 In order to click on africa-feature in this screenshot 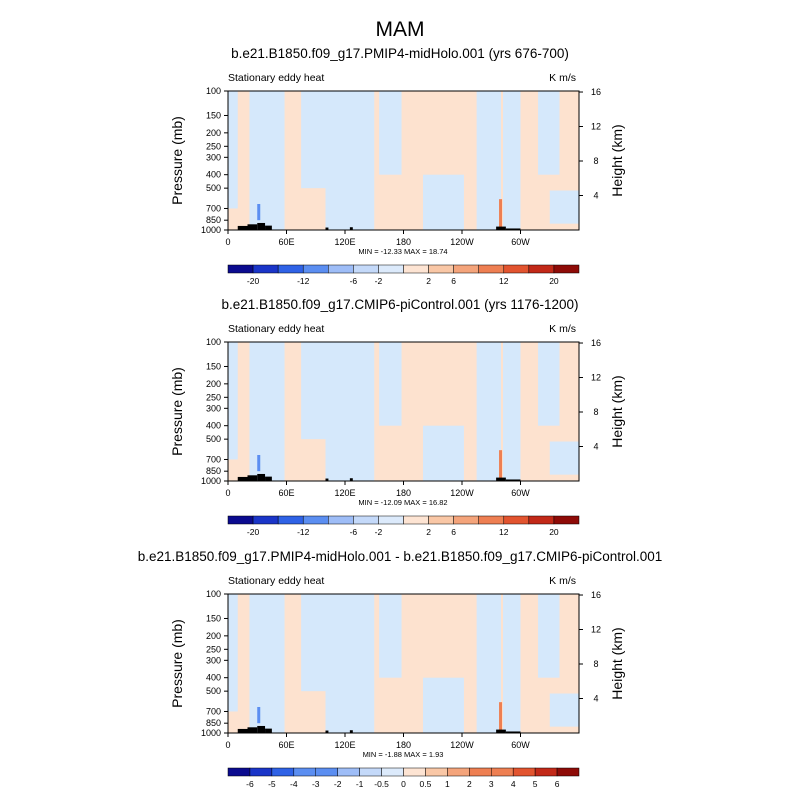, I will do `click(259, 715)`.